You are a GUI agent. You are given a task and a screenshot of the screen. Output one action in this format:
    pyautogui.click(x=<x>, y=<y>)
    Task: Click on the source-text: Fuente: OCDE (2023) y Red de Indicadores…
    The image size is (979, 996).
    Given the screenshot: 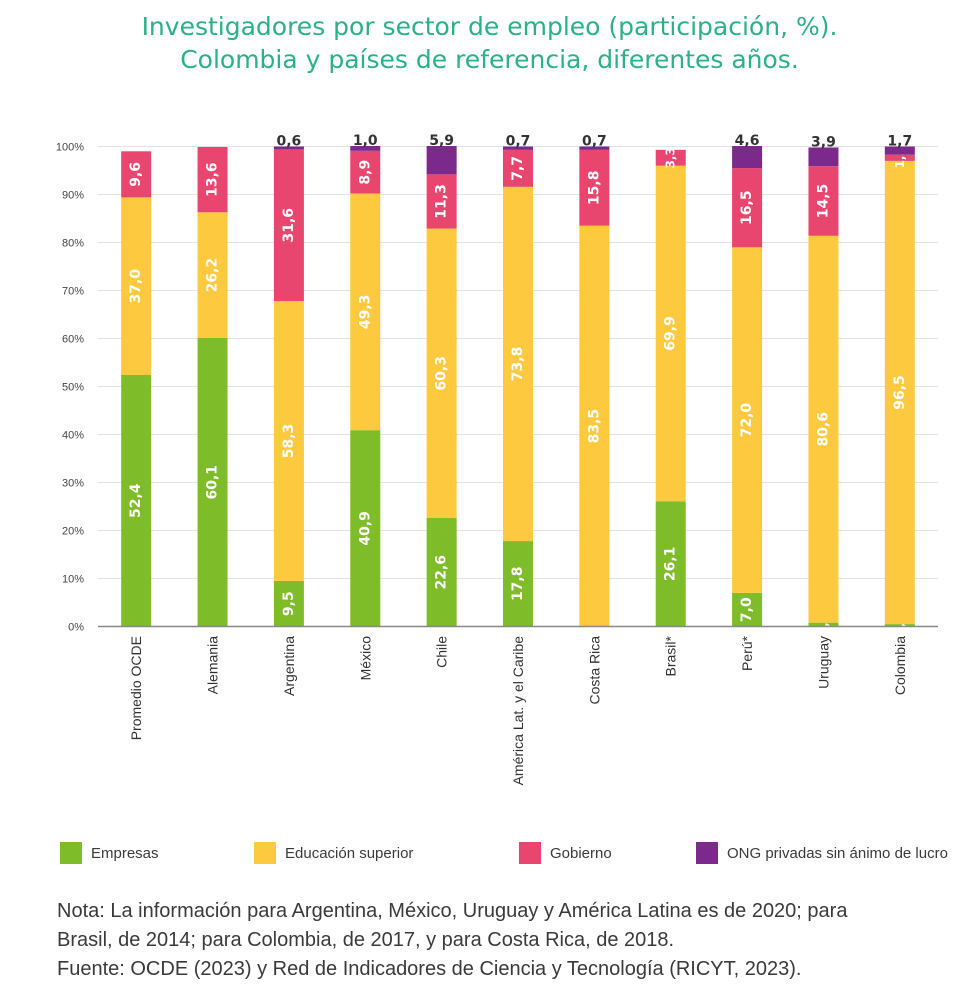 What is the action you would take?
    pyautogui.click(x=429, y=969)
    